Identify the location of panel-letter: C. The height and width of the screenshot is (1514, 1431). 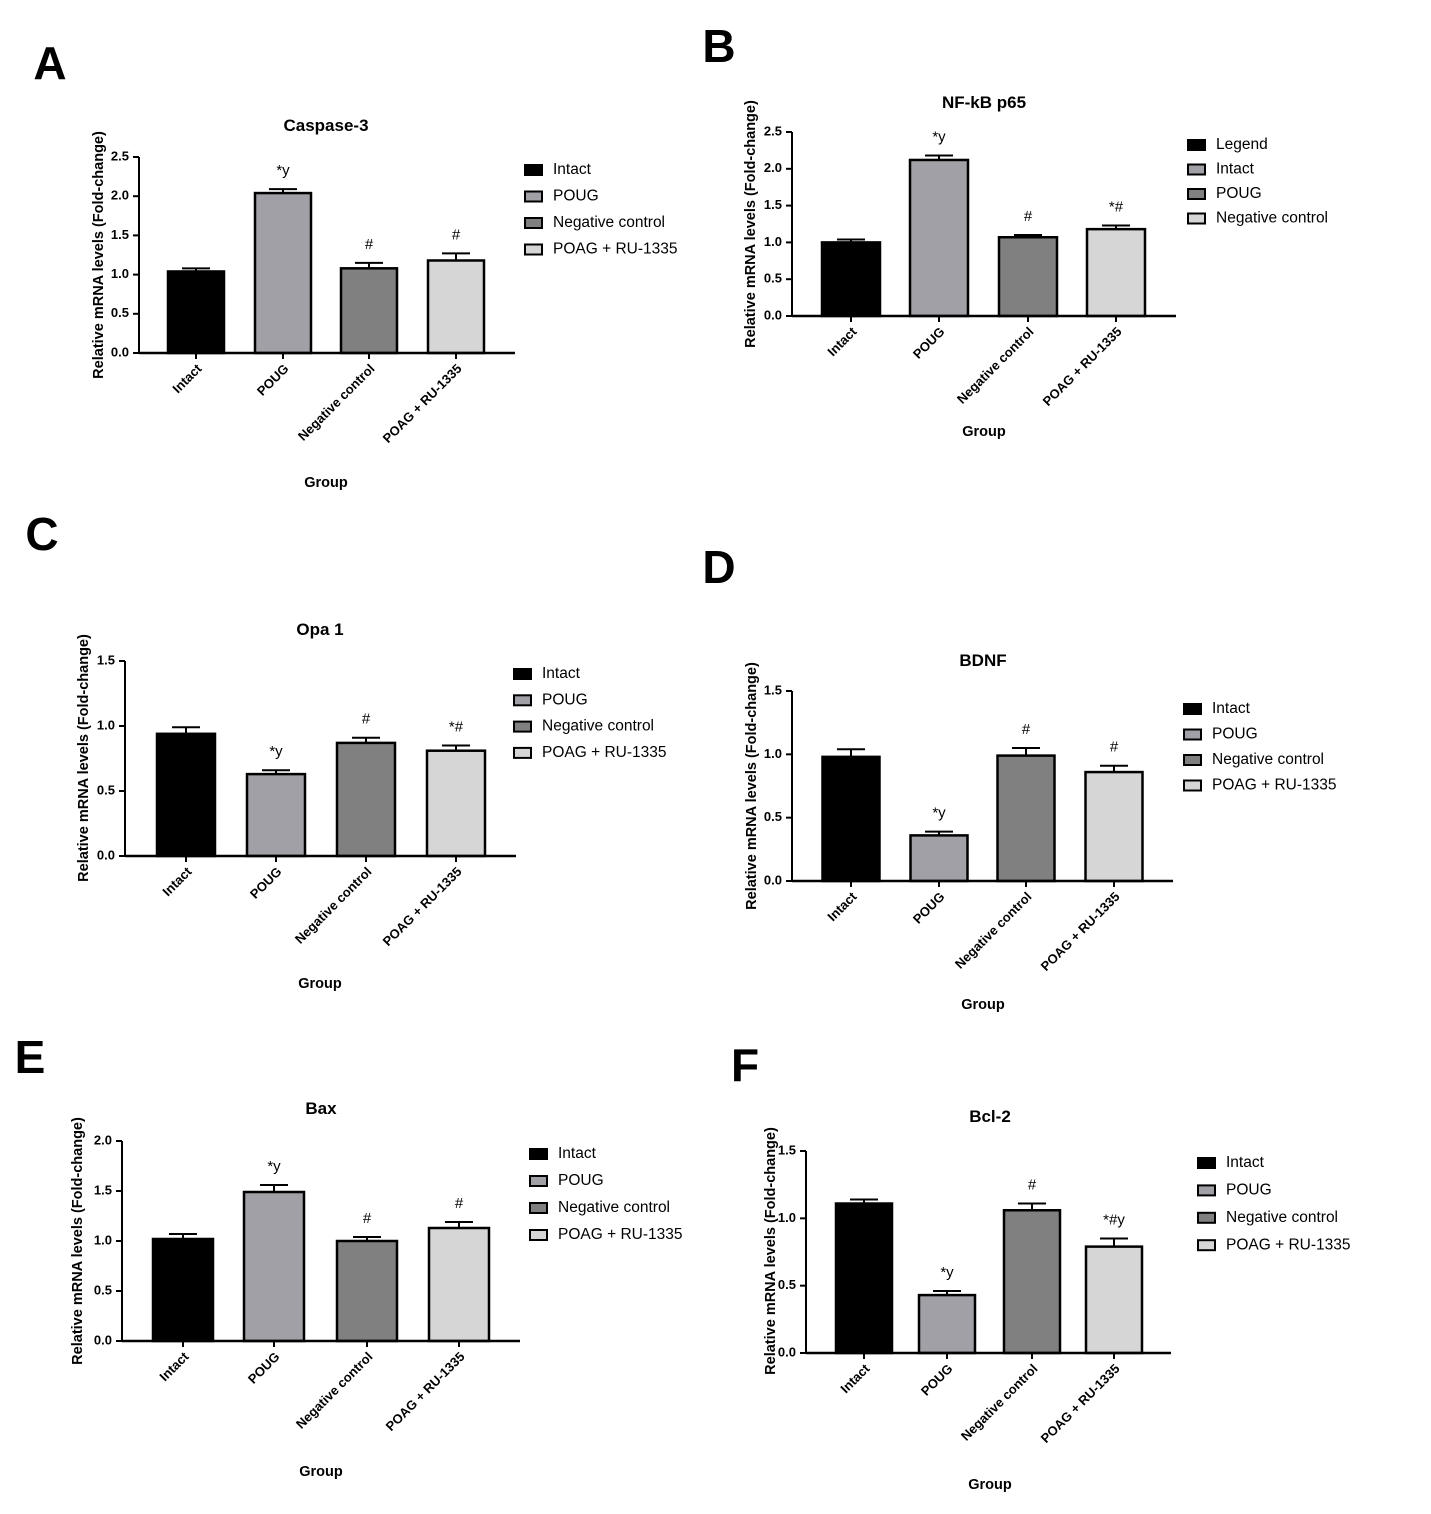
(41, 534).